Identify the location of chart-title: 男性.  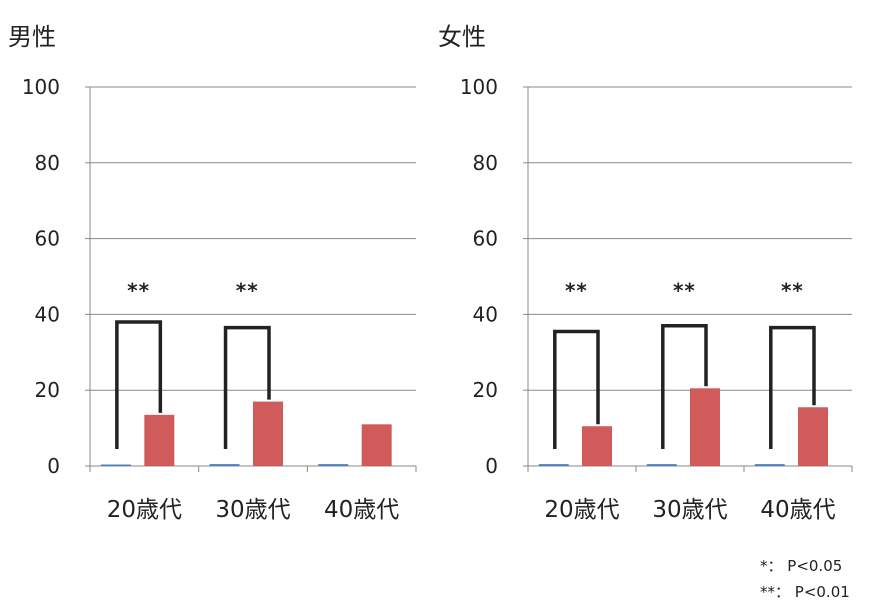
(32, 37).